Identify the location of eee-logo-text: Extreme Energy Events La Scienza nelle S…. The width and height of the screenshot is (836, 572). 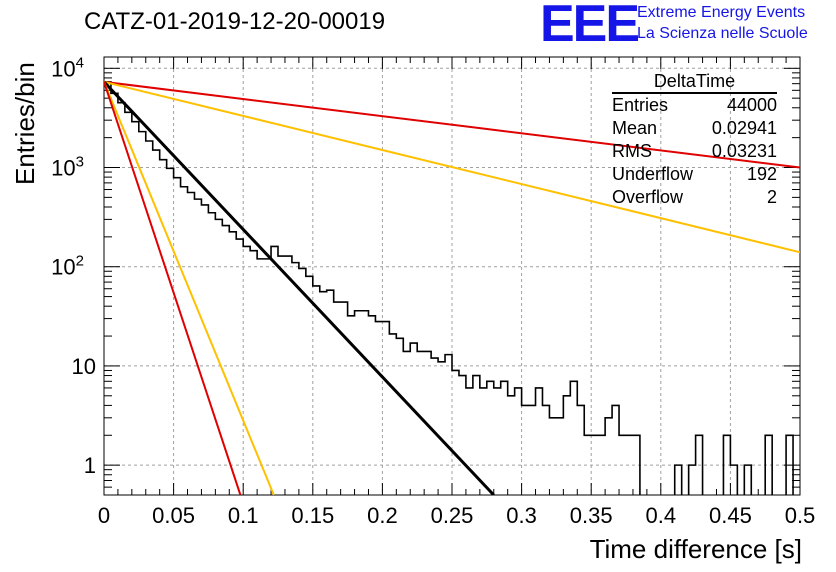
(722, 23).